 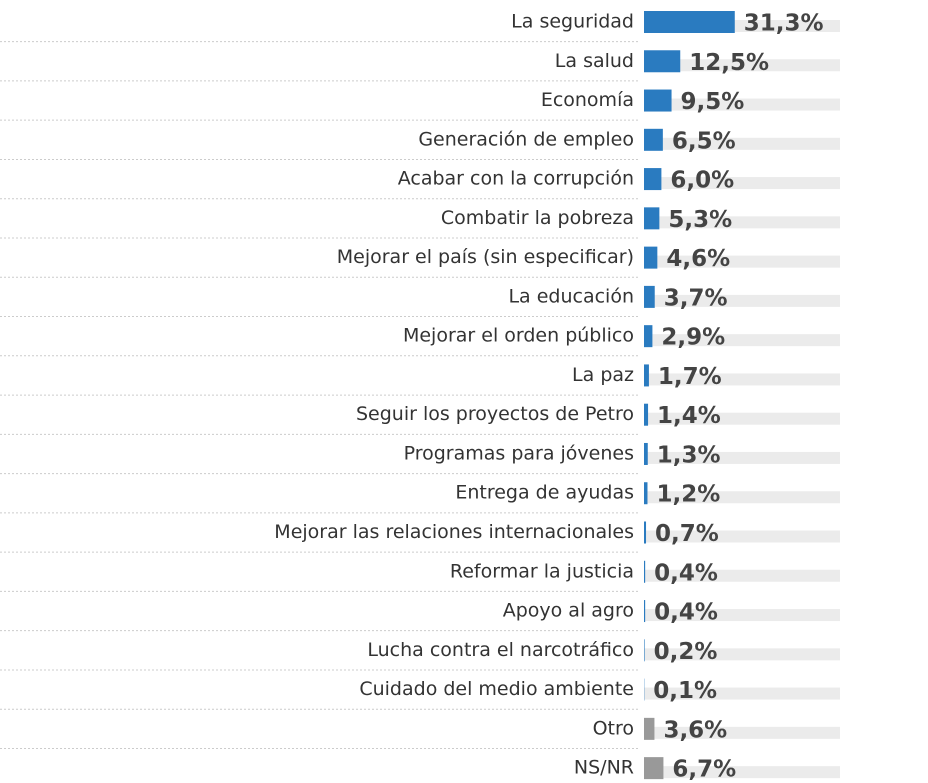 What do you see at coordinates (702, 181) in the screenshot?
I see `value-label: 6,0%` at bounding box center [702, 181].